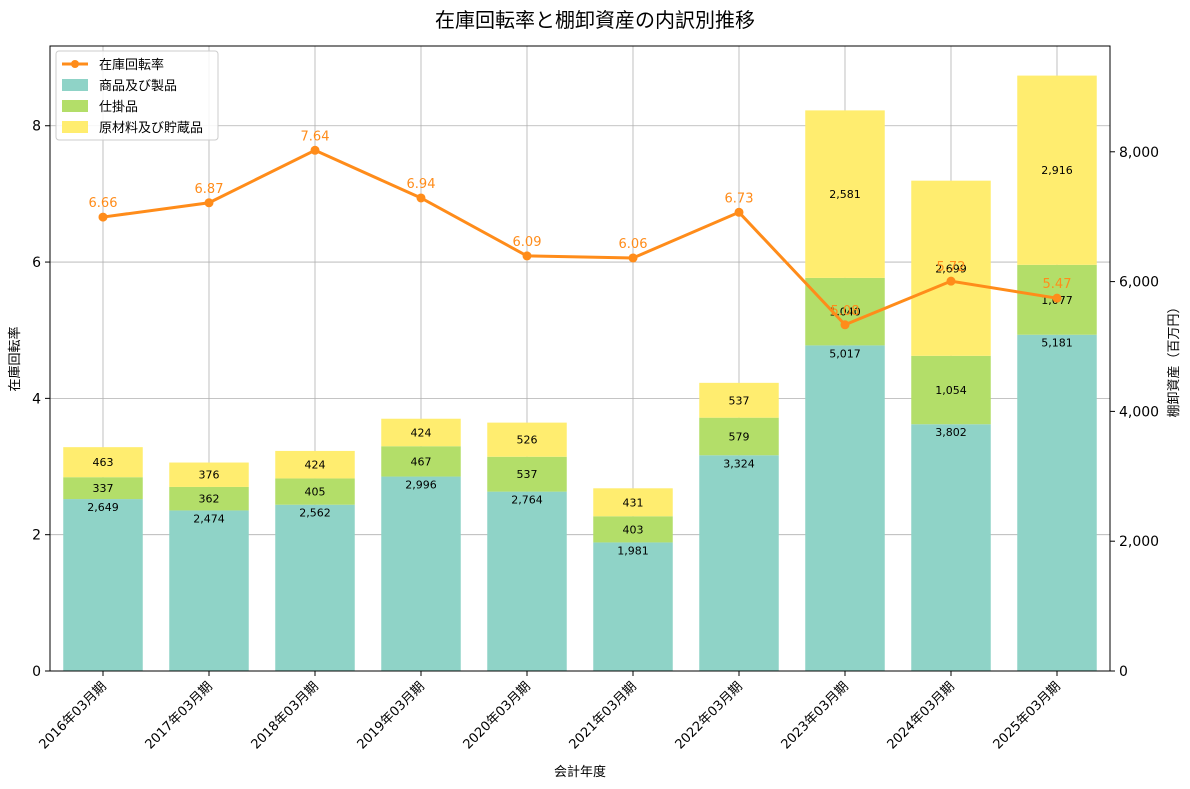  I want to click on bar-value-label: 579, so click(739, 436).